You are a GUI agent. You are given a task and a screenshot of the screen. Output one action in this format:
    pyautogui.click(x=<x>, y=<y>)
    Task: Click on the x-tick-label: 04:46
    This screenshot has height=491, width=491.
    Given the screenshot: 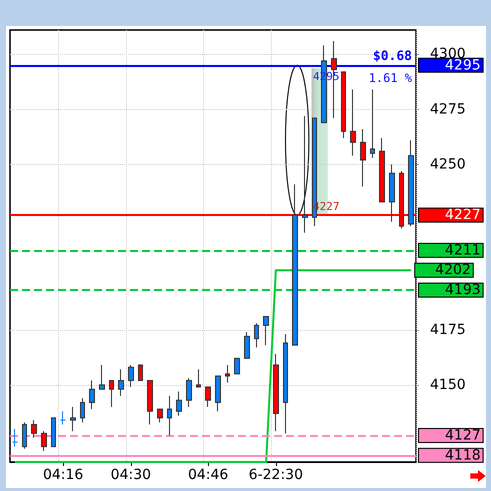 What is the action you would take?
    pyautogui.click(x=208, y=475)
    